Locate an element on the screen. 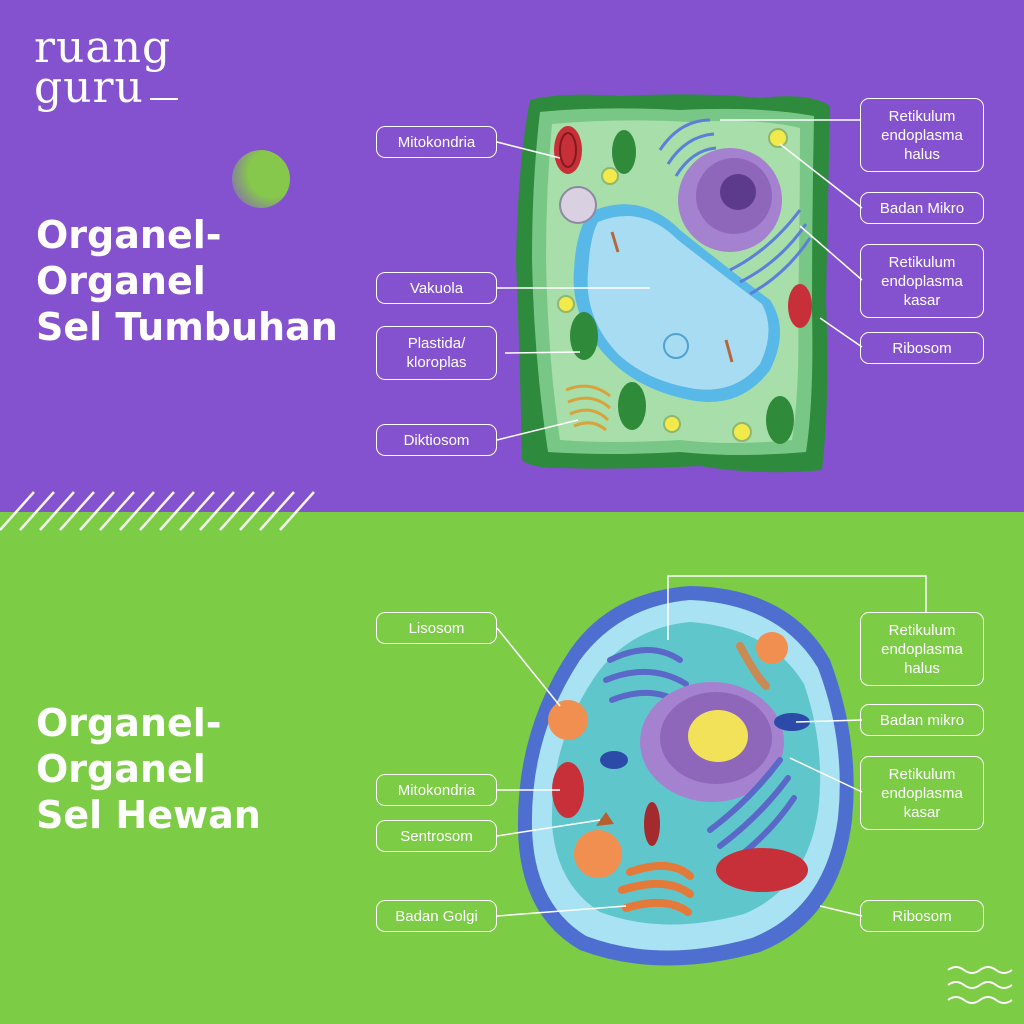 Image resolution: width=1024 pixels, height=1024 pixels. centrosome is located at coordinates (605, 819).